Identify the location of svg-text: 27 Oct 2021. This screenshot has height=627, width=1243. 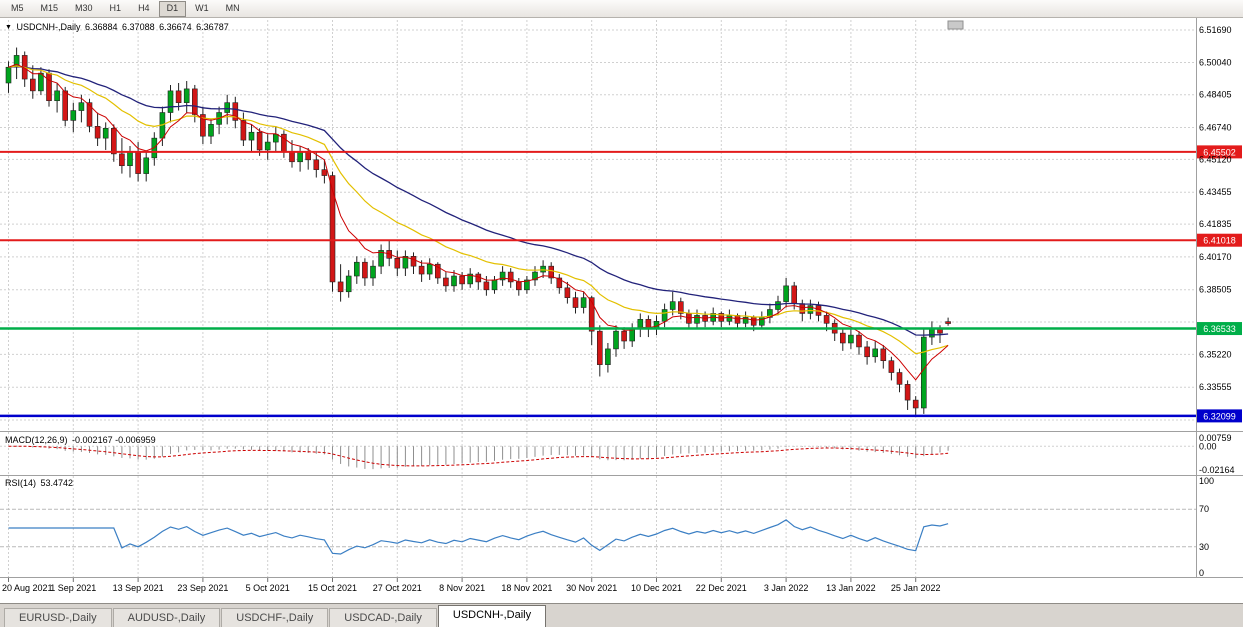
(397, 588).